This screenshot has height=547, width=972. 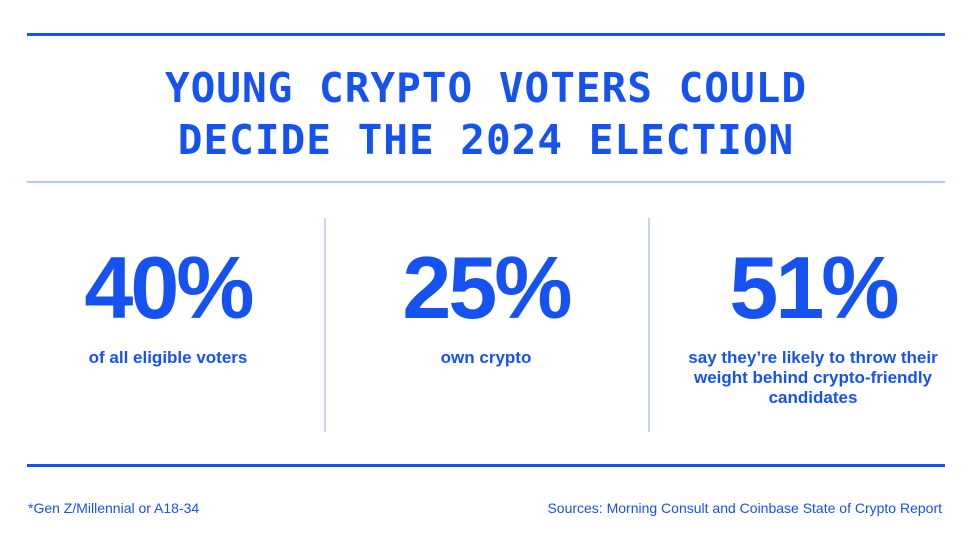 I want to click on stat-eligible-voters: 40% of all eligible voters, so click(x=168, y=293).